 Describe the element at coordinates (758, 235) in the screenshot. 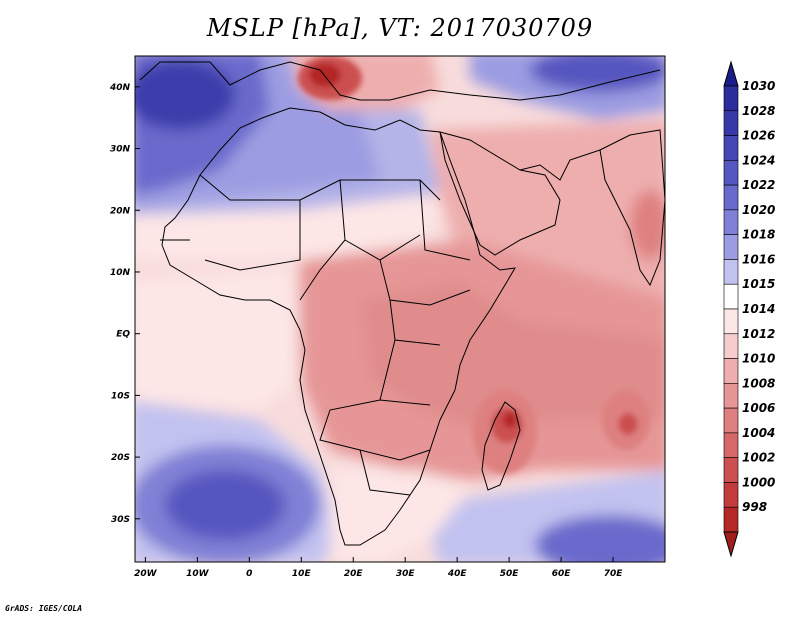

I see `colorbar-label: 1018` at that location.